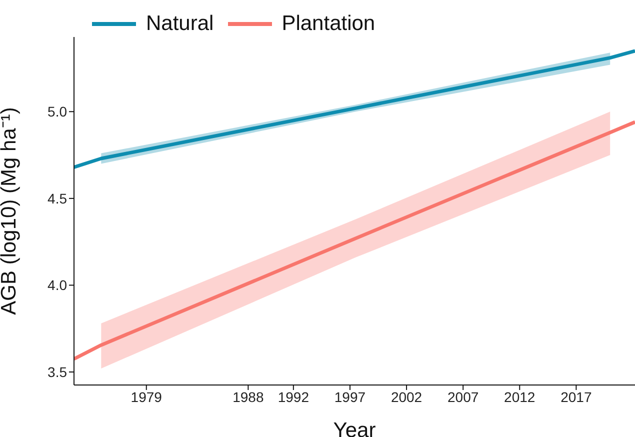 Image resolution: width=635 pixels, height=437 pixels. Describe the element at coordinates (58, 198) in the screenshot. I see `y-tick-label: 4.5` at that location.